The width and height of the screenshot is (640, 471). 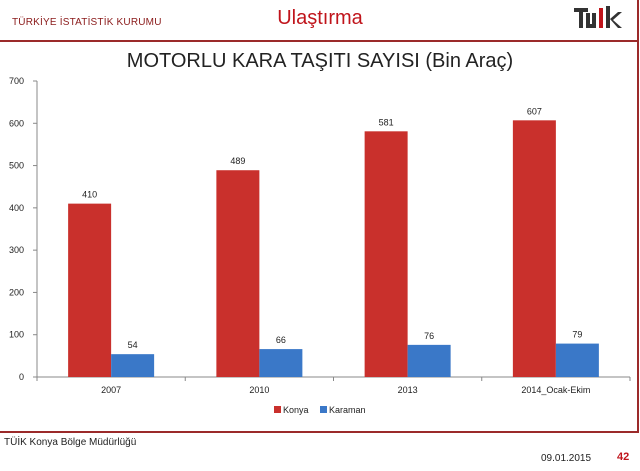 What do you see at coordinates (408, 390) in the screenshot?
I see `x-tick-label: 2013` at bounding box center [408, 390].